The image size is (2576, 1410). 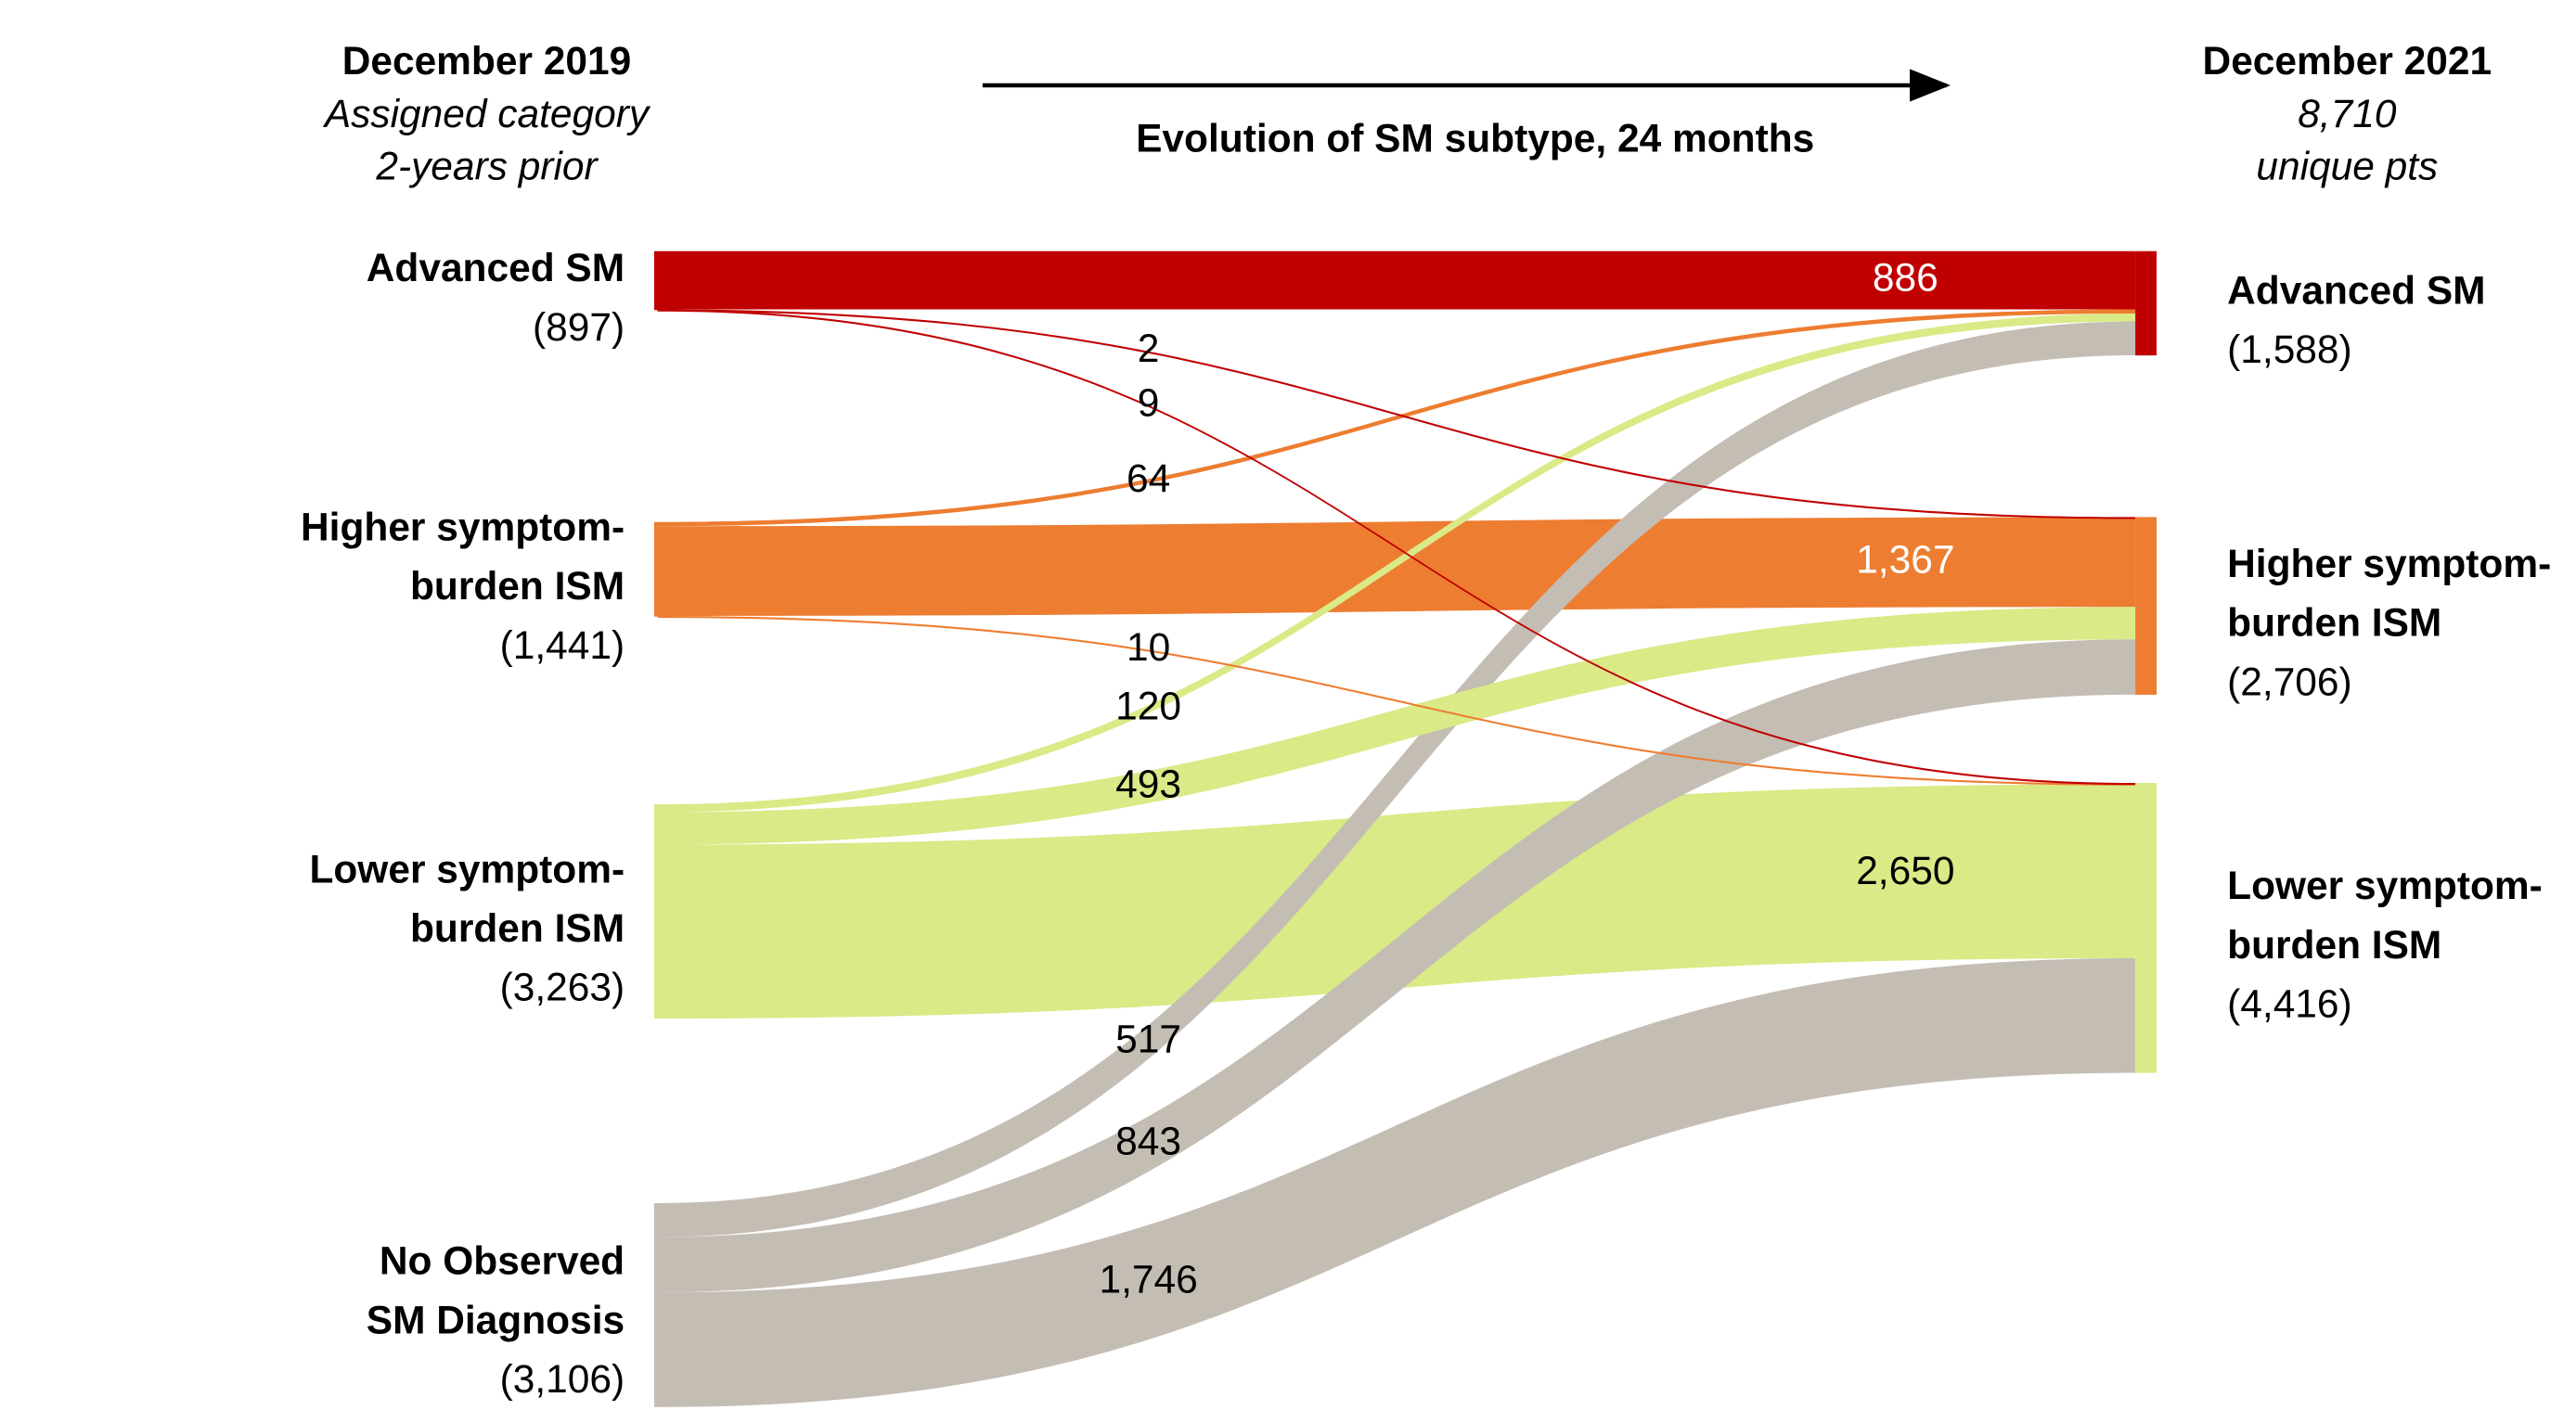 What do you see at coordinates (487, 113) in the screenshot?
I see `left-header-line: Assigned category` at bounding box center [487, 113].